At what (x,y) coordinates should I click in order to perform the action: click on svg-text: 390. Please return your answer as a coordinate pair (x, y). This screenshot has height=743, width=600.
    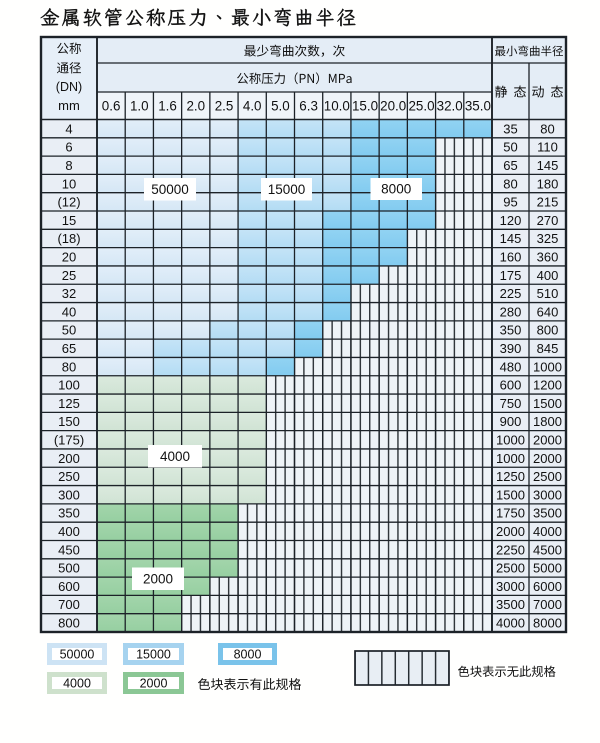
    Looking at the image, I should click on (511, 348).